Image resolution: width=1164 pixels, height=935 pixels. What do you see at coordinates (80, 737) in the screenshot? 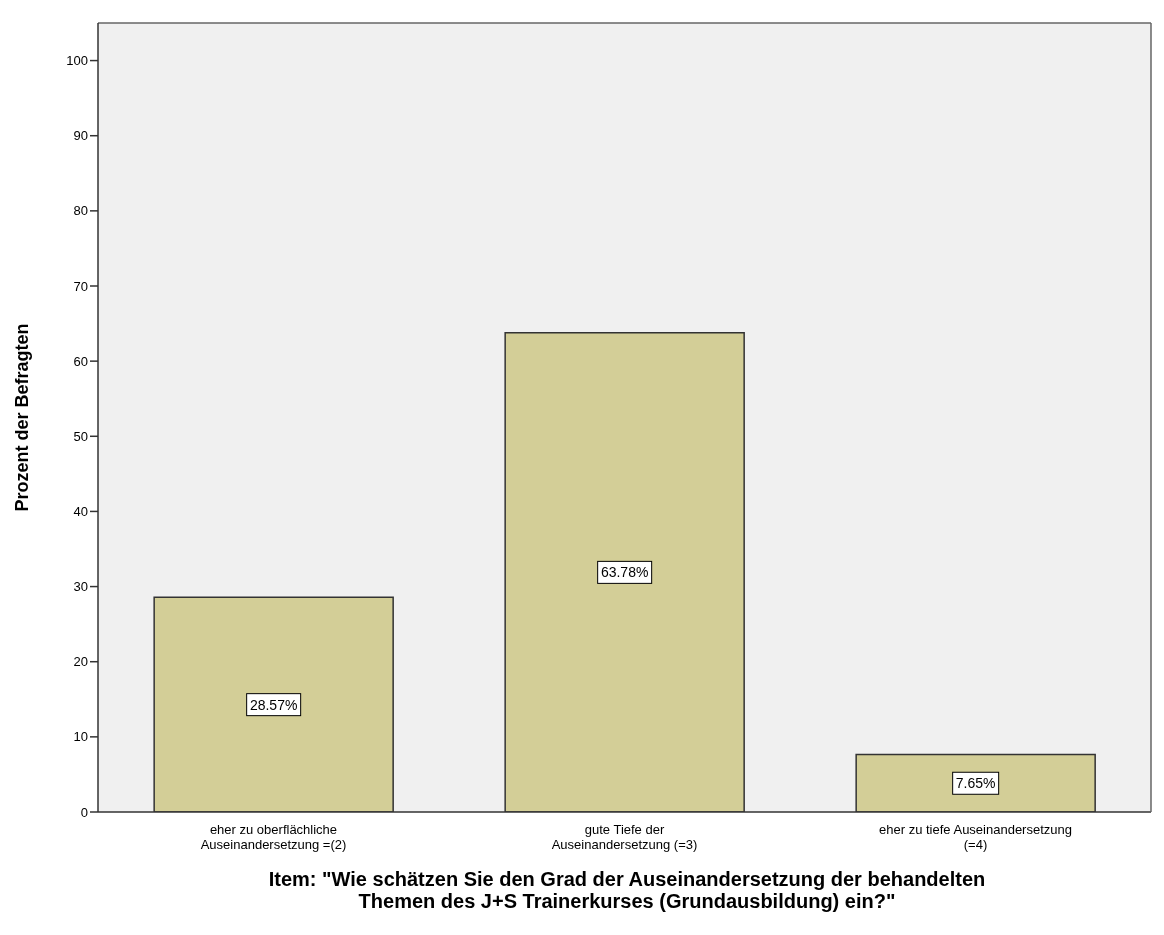
I see `y-tick-label: 10` at bounding box center [80, 737].